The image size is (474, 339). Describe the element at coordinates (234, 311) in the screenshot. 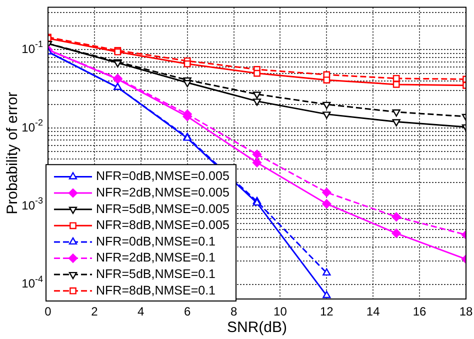

I see `x-tick-label: 8` at that location.